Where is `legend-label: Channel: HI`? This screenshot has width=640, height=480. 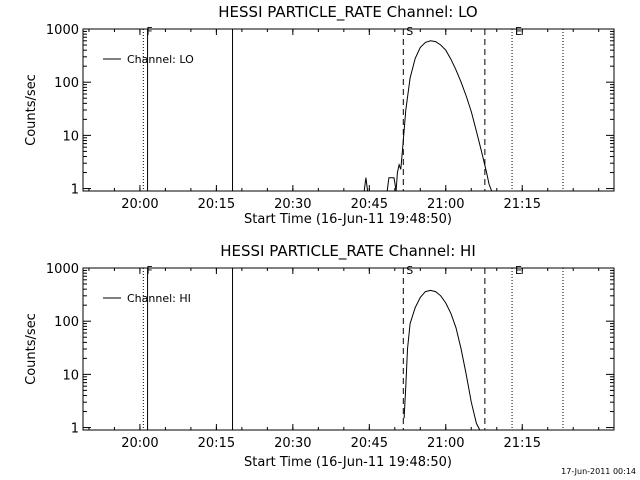
legend-label: Channel: HI is located at coordinates (159, 298).